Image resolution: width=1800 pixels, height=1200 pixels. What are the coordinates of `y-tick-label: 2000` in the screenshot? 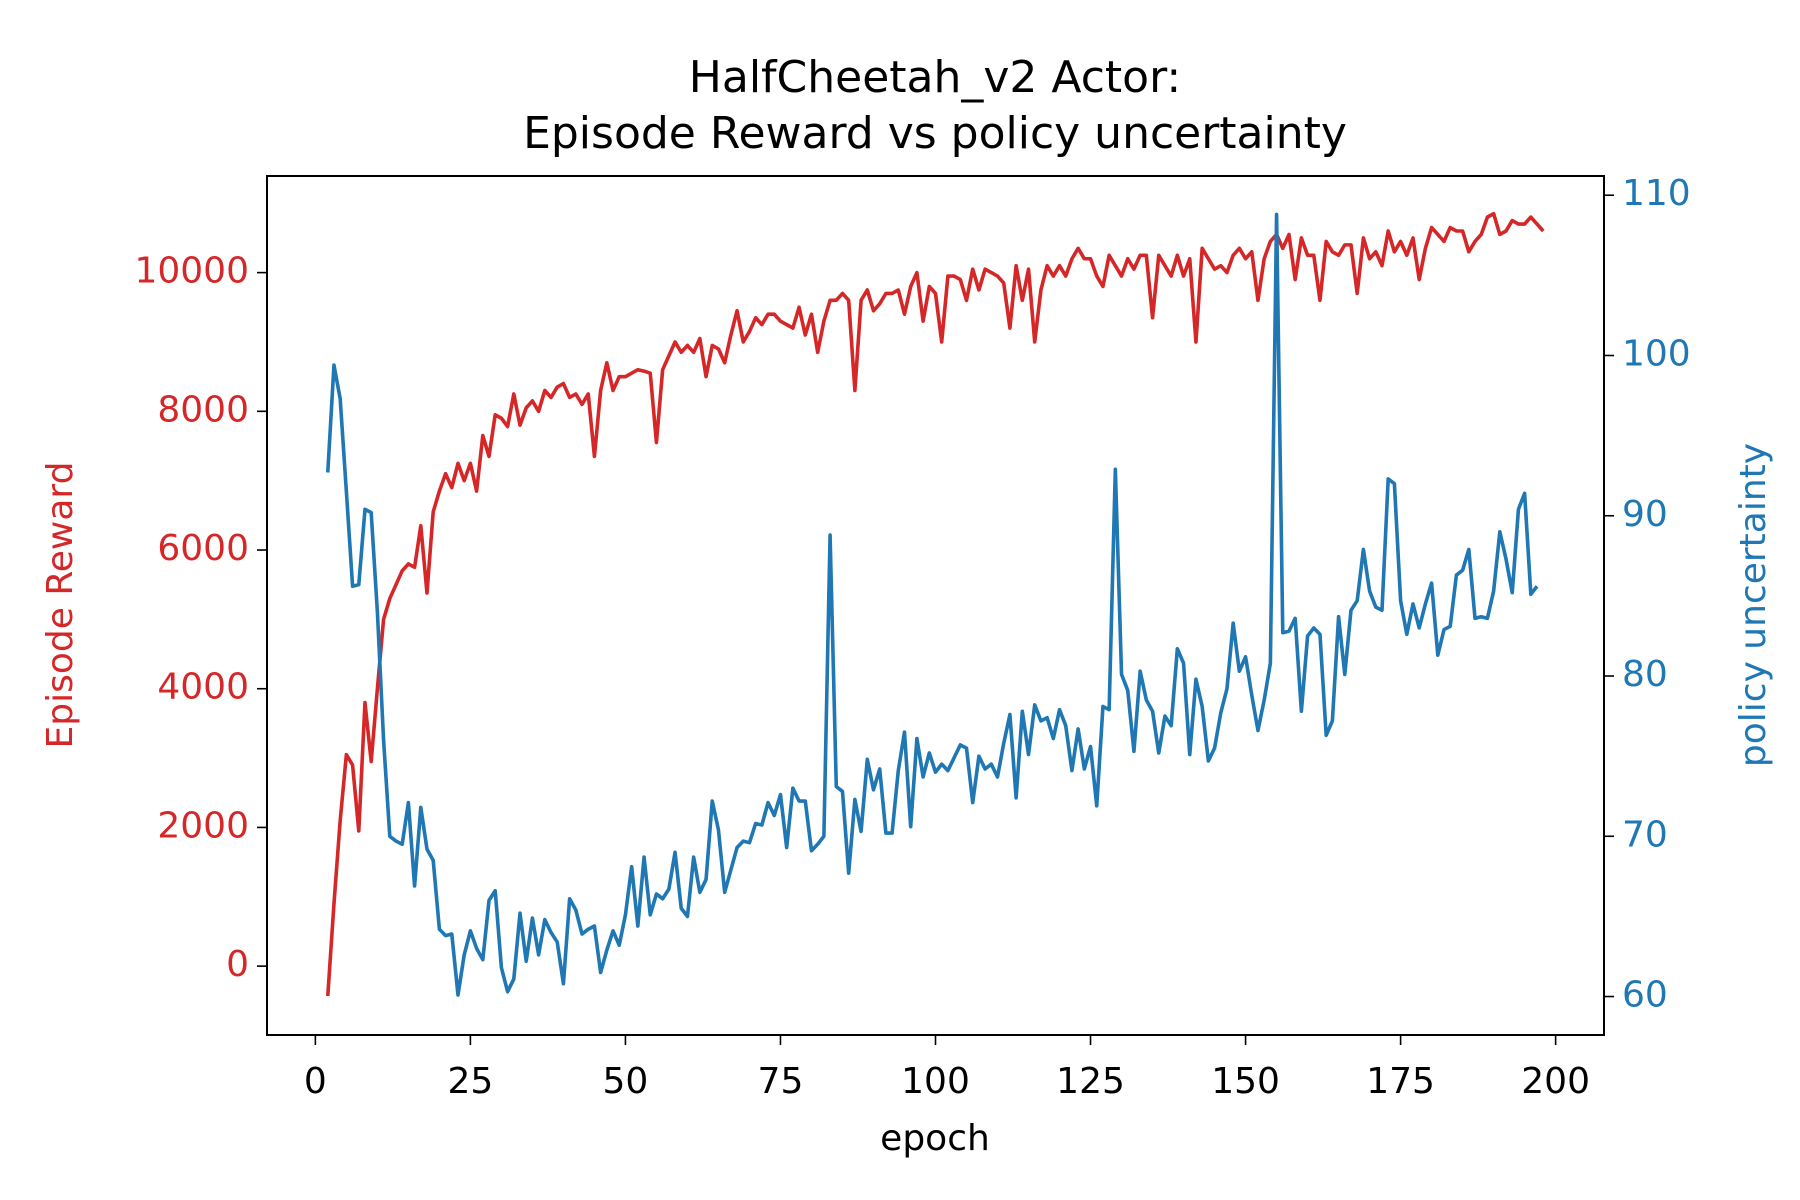 It's located at (203, 825).